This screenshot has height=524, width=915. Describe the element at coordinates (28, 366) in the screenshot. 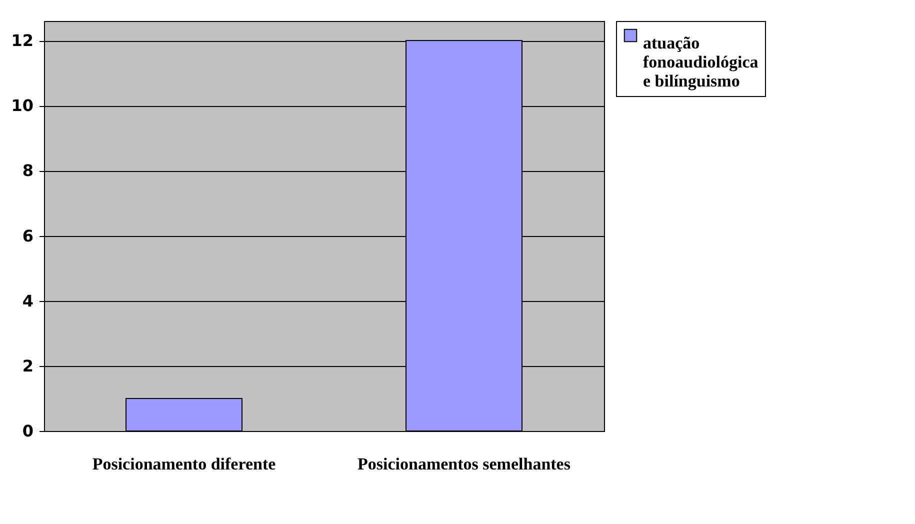

I see `y-tick-label: 2` at that location.